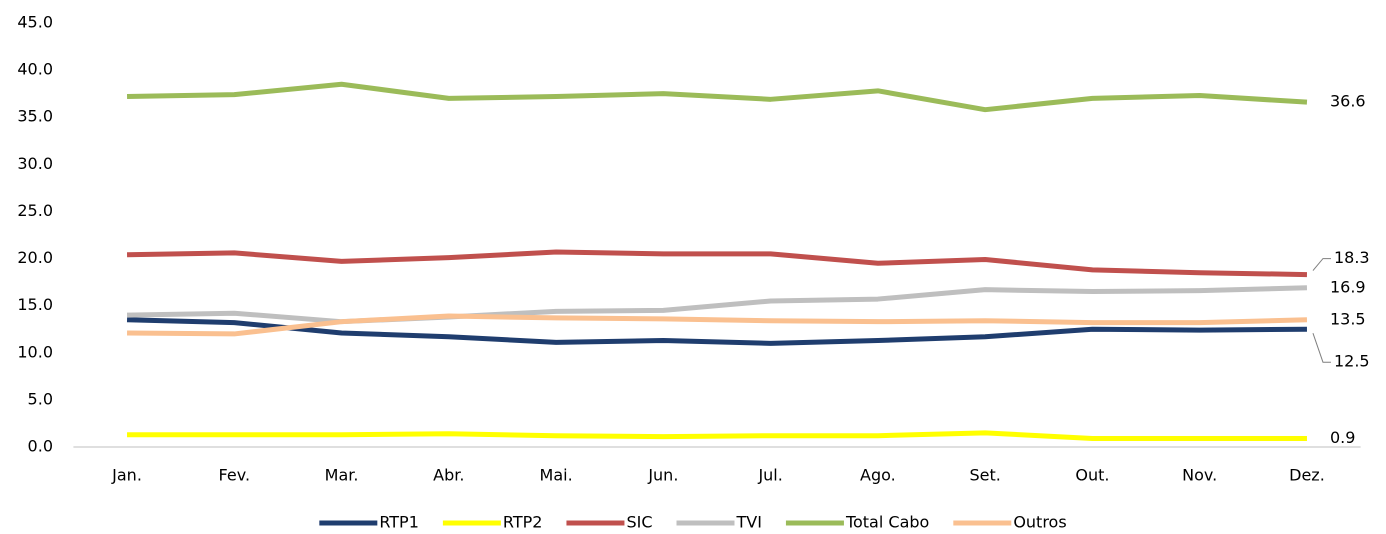 Image resolution: width=1386 pixels, height=534 pixels. What do you see at coordinates (556, 475) in the screenshot?
I see `x-tick-label: Mai.` at bounding box center [556, 475].